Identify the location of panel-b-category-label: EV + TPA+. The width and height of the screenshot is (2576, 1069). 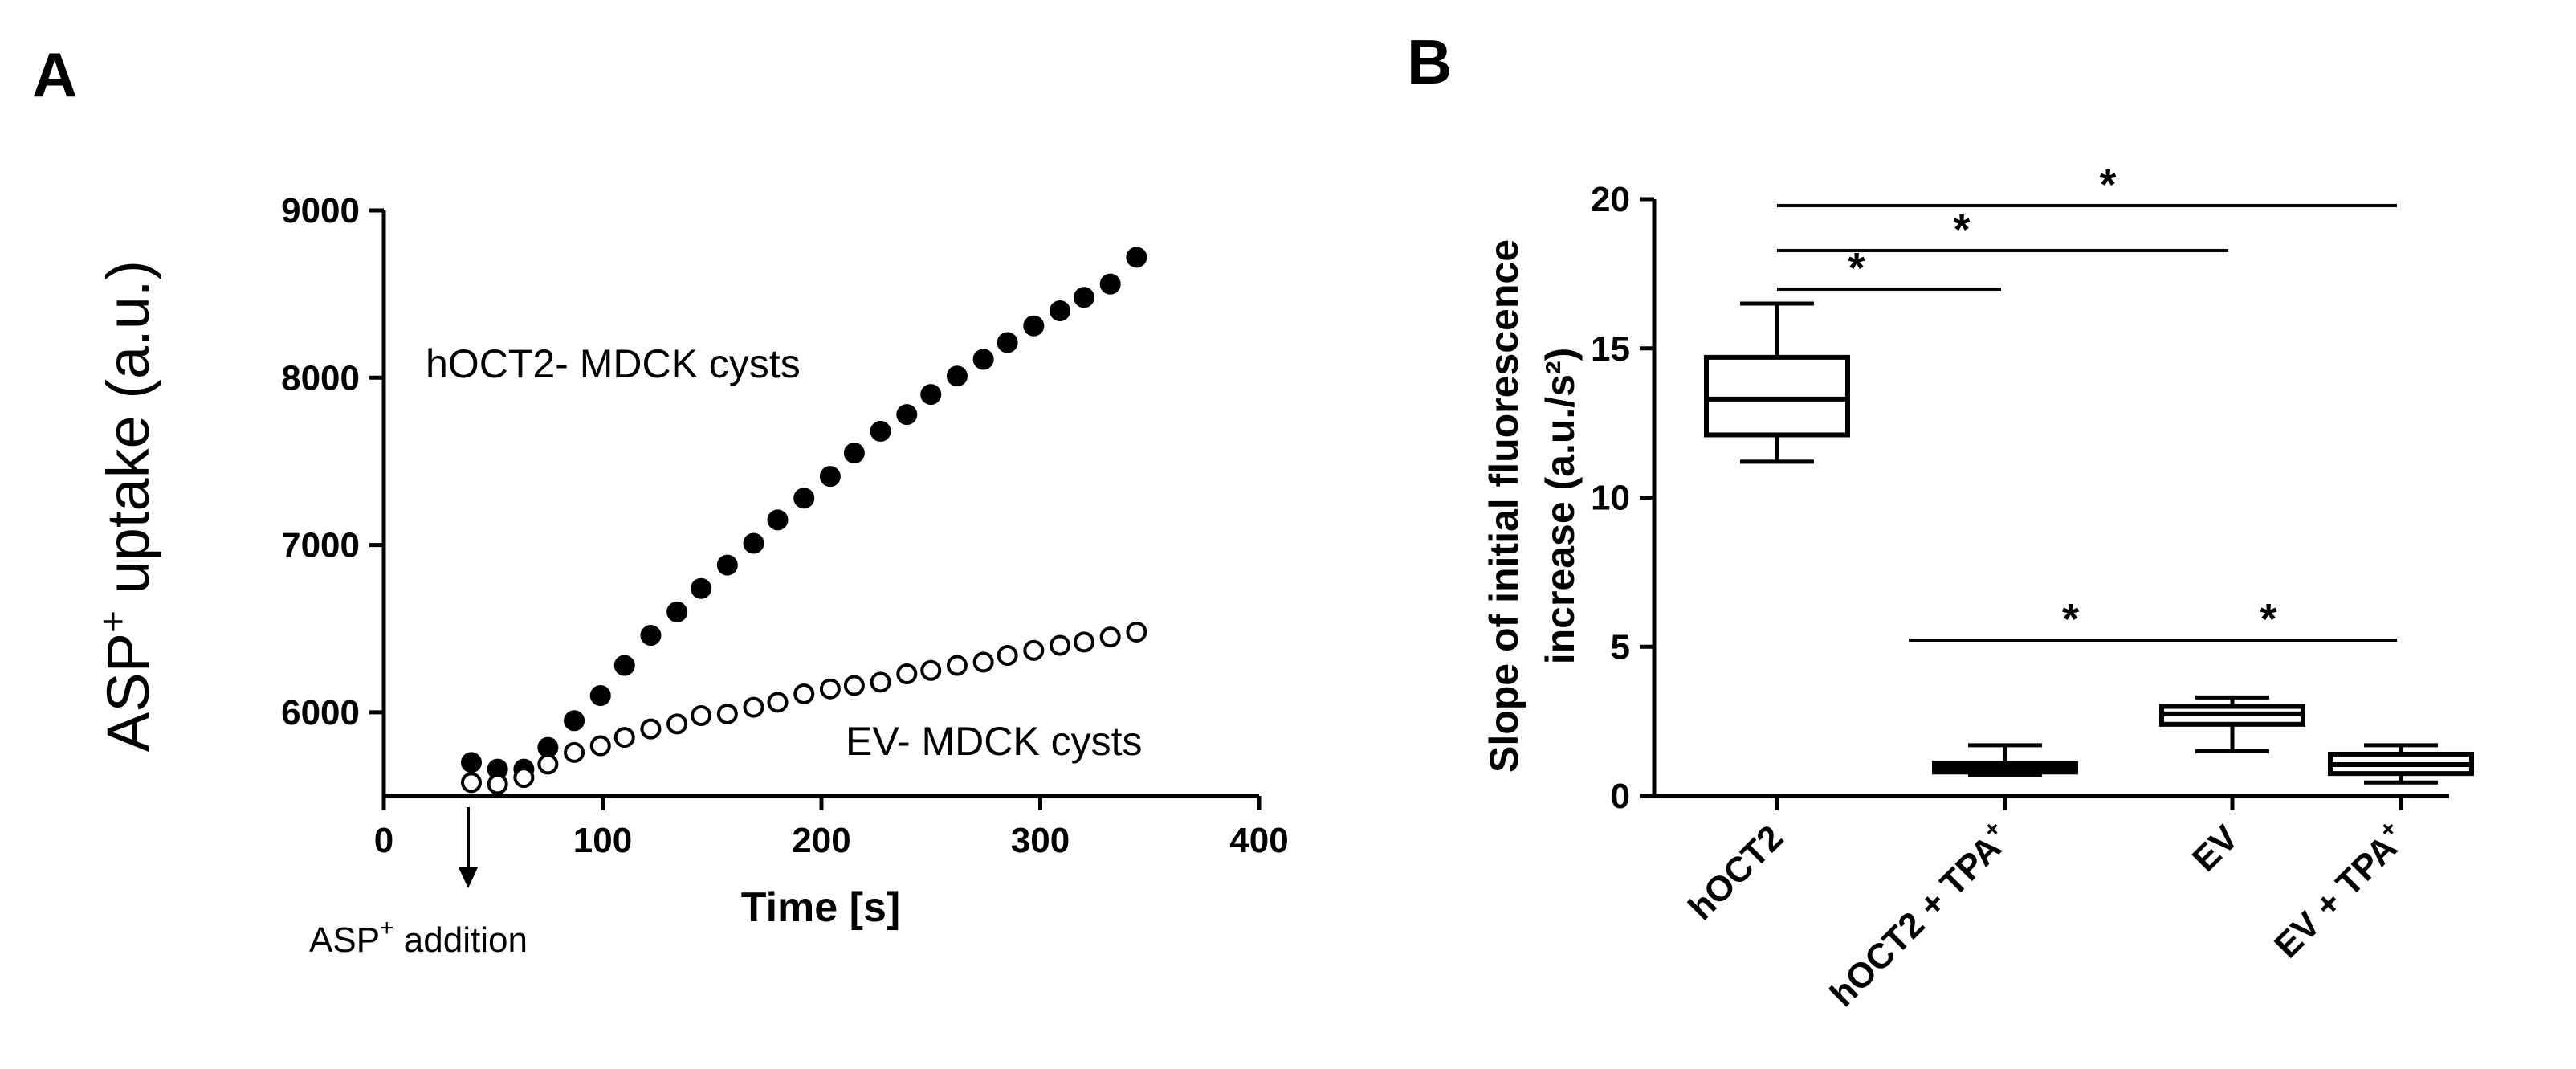
(2339, 890).